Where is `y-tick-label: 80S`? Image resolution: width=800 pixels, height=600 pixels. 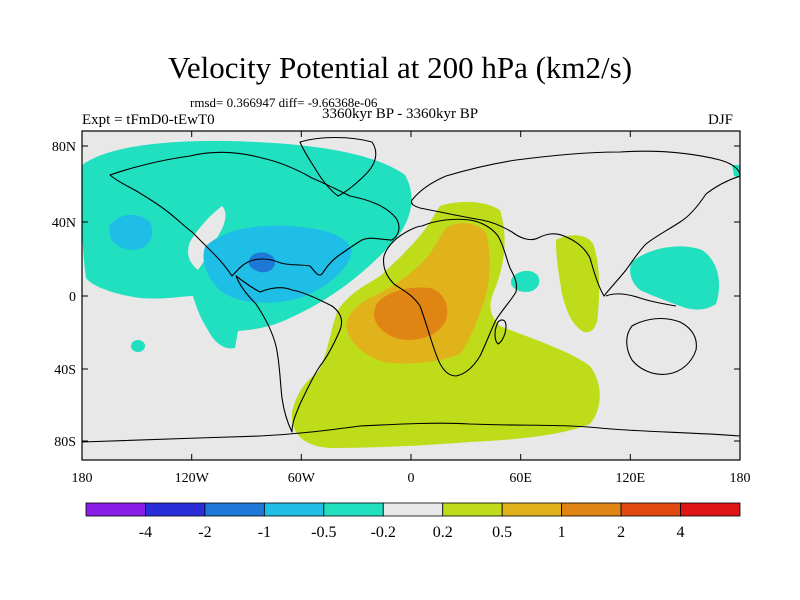 y-tick-label: 80S is located at coordinates (65, 442).